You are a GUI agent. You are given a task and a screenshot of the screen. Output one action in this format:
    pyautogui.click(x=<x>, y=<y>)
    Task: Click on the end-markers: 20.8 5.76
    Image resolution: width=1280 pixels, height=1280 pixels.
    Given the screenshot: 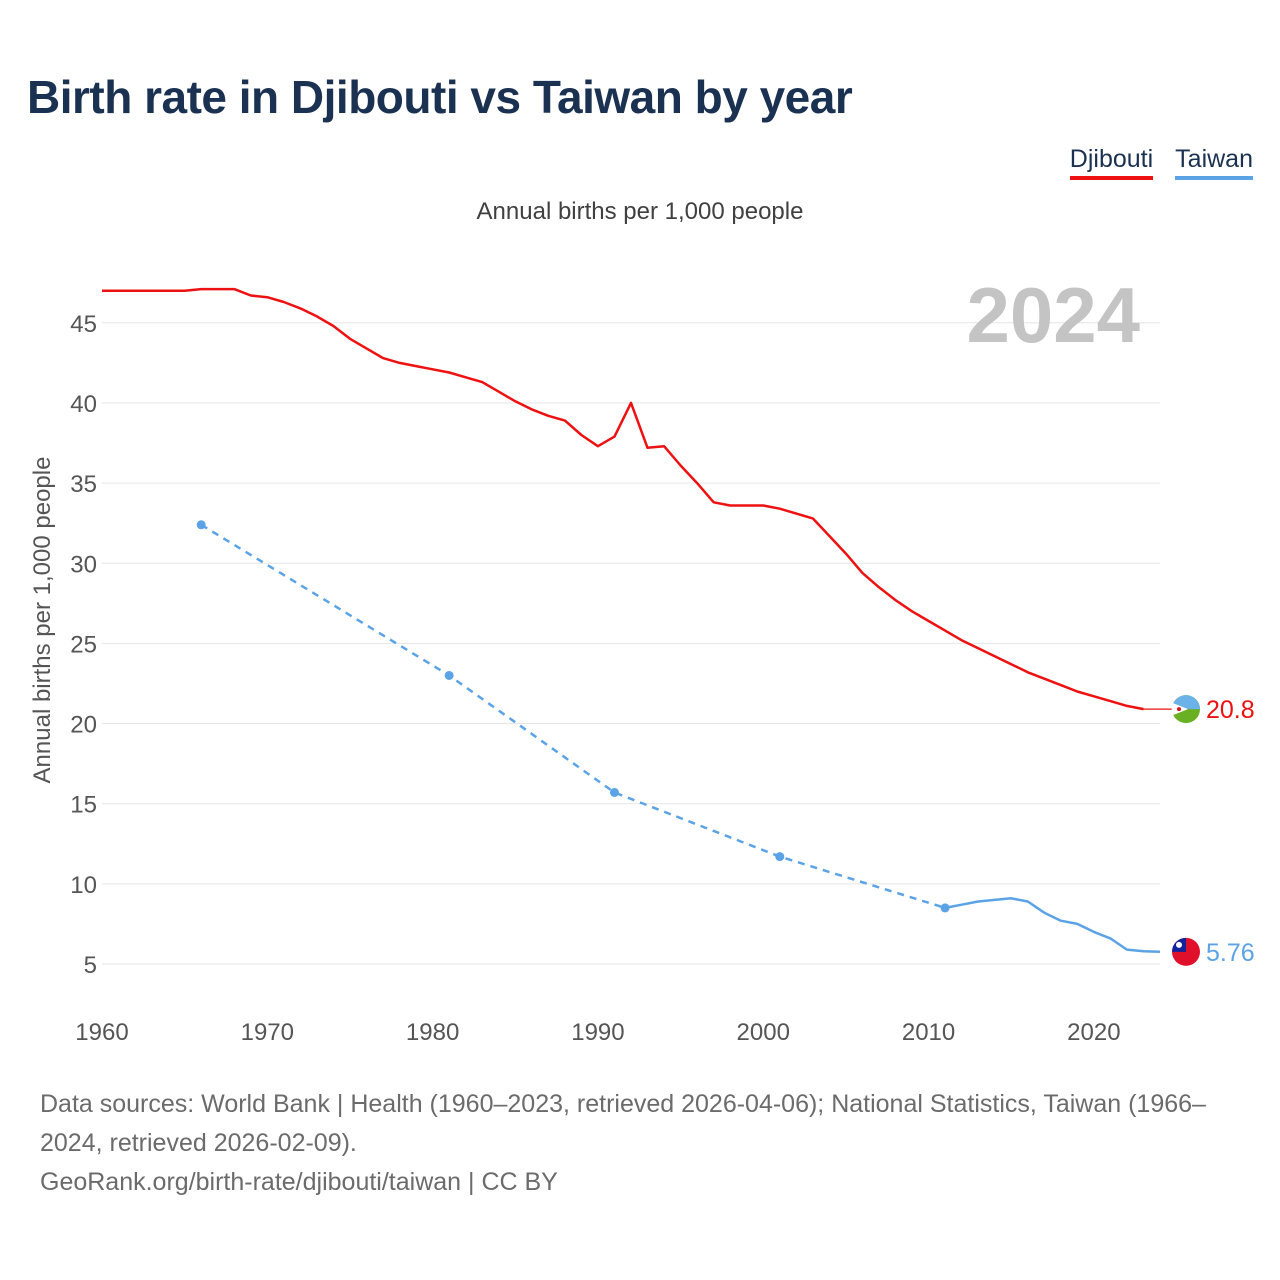 What is the action you would take?
    pyautogui.click(x=1213, y=831)
    